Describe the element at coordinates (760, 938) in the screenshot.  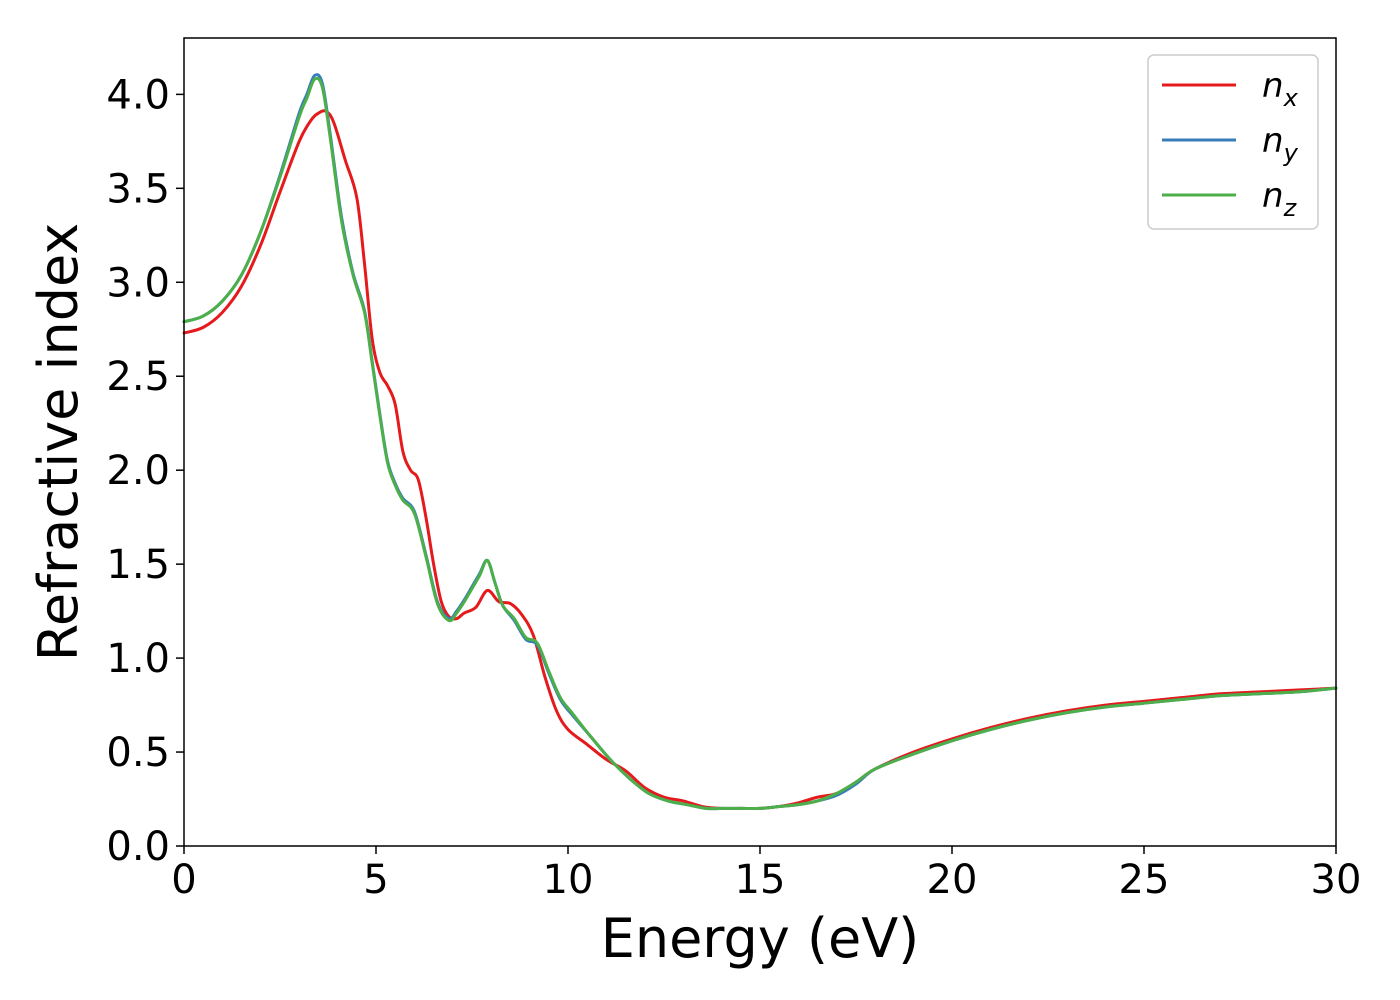
I see `x-axis-label: Energy (eV)` at that location.